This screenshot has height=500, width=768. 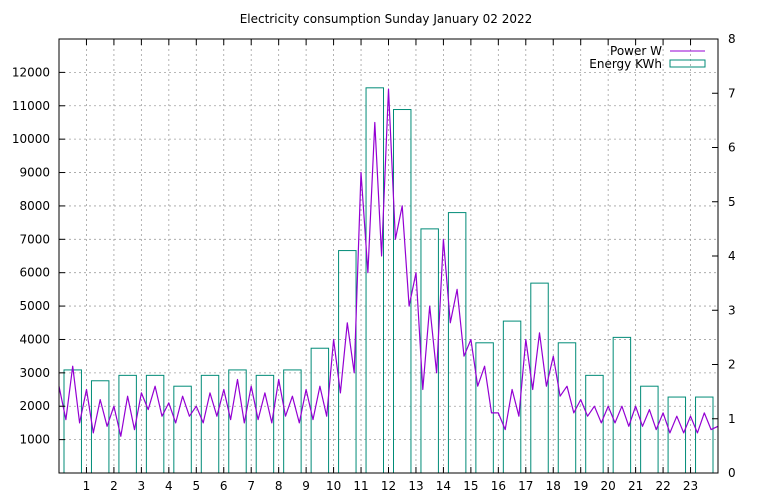 What do you see at coordinates (553, 486) in the screenshot?
I see `x-tick-label: 18` at bounding box center [553, 486].